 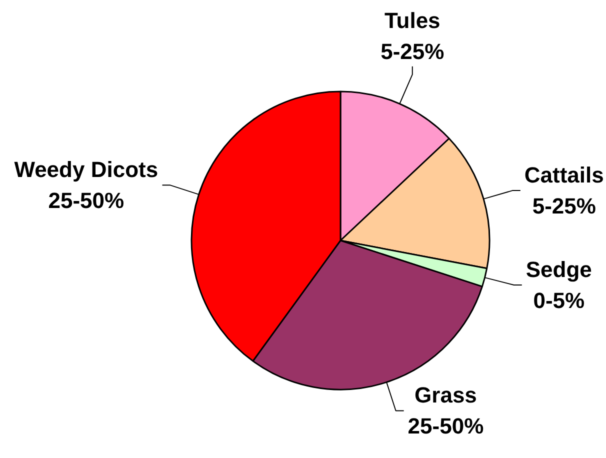 I want to click on slice-label: Tules 5-25%, so click(x=412, y=36).